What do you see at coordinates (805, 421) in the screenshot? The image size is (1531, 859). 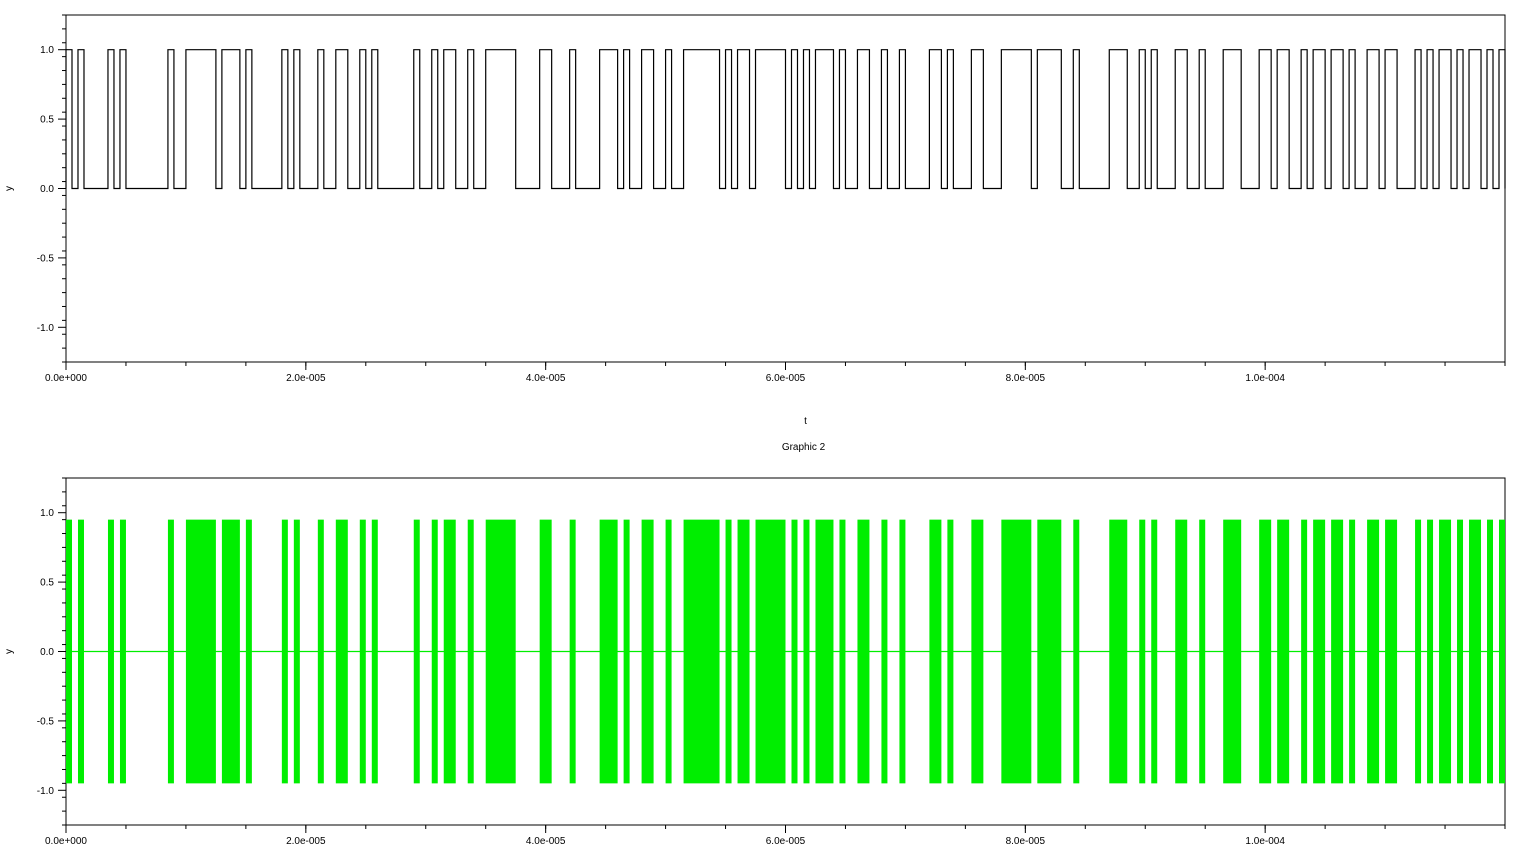 I see `x-axis-label: t` at bounding box center [805, 421].